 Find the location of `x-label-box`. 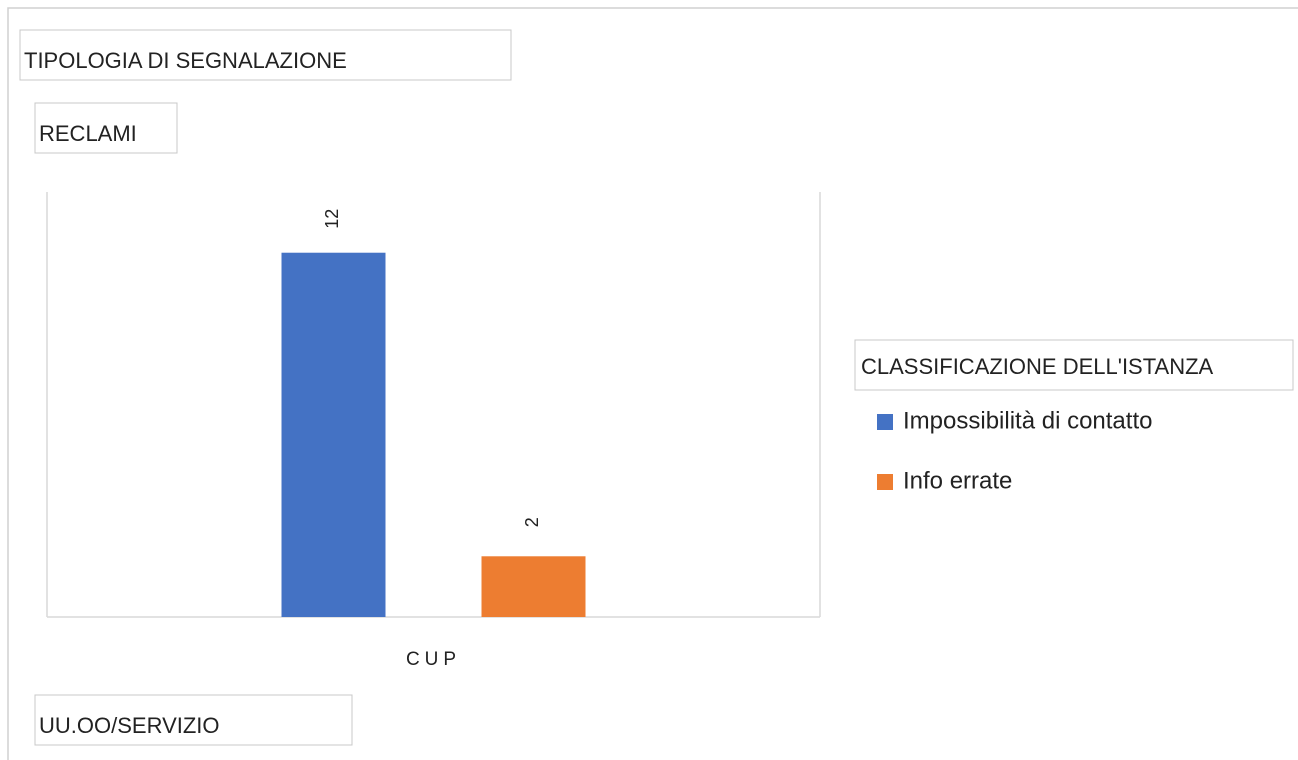

x-label-box is located at coordinates (193, 720).